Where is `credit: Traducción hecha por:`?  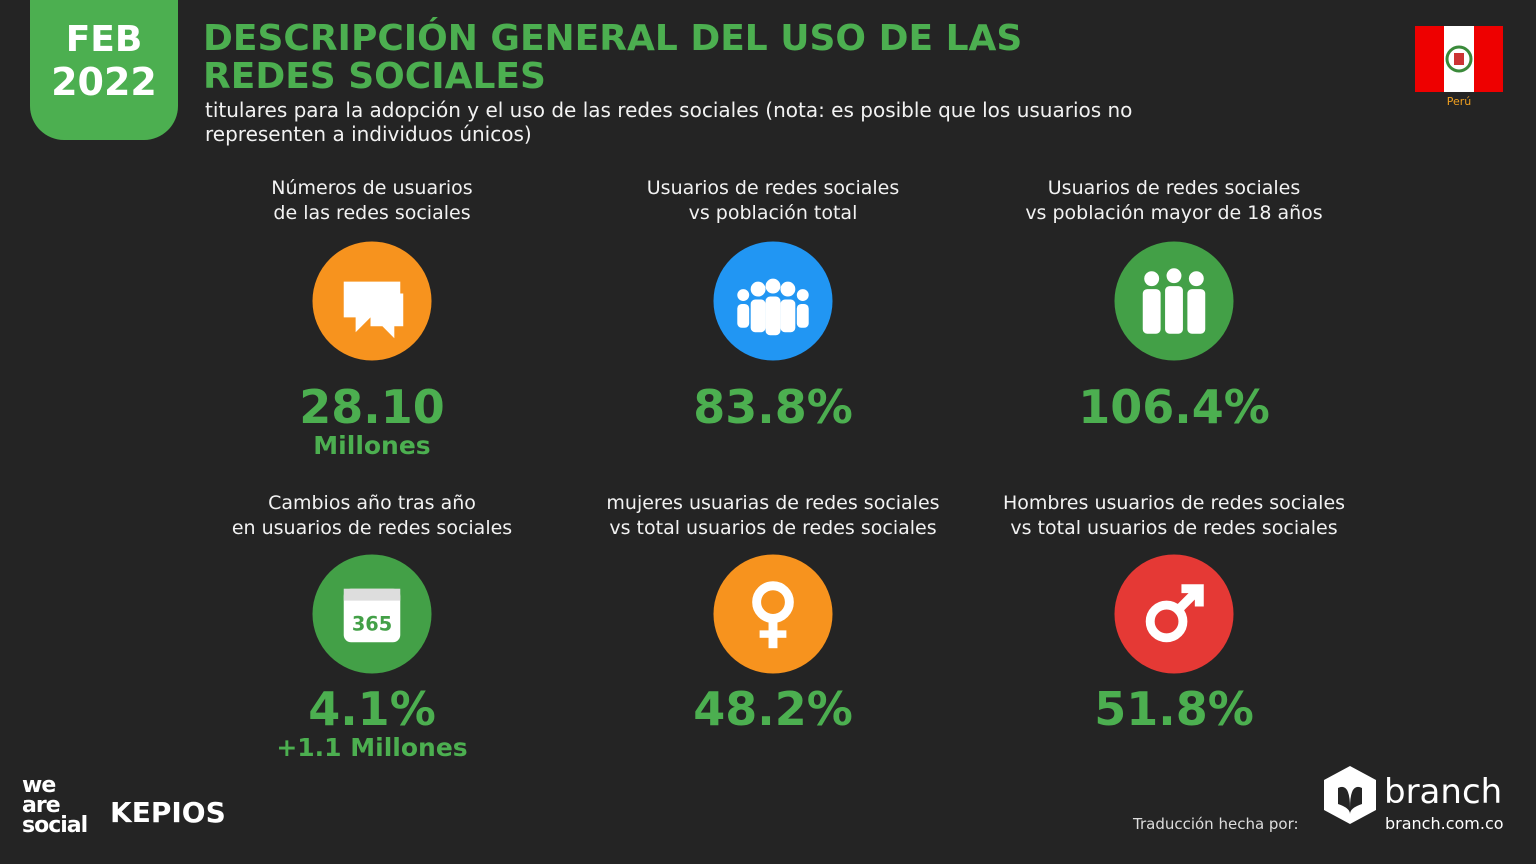 credit: Traducción hecha por: is located at coordinates (1216, 824).